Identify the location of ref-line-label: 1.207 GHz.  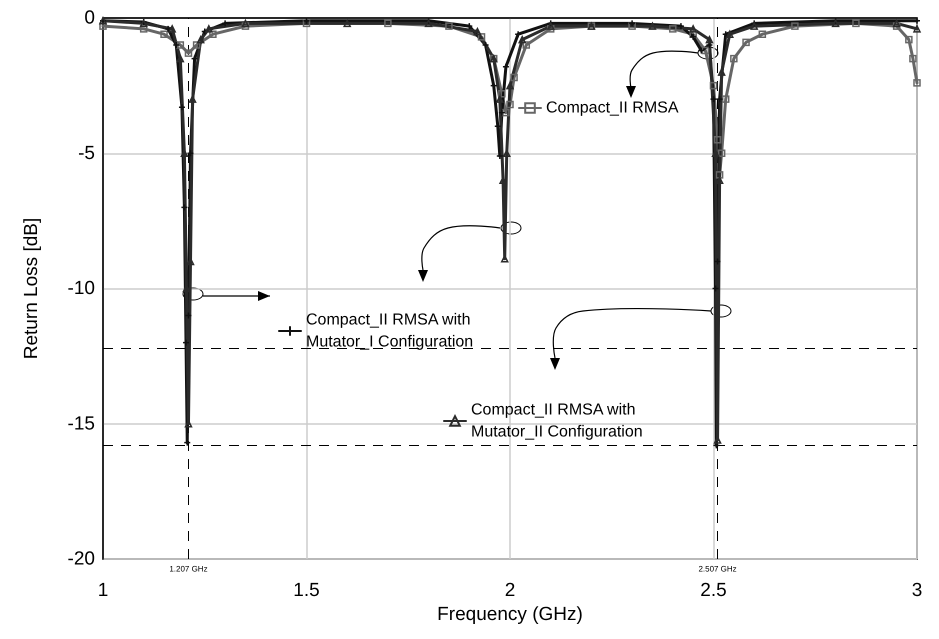
(188, 569).